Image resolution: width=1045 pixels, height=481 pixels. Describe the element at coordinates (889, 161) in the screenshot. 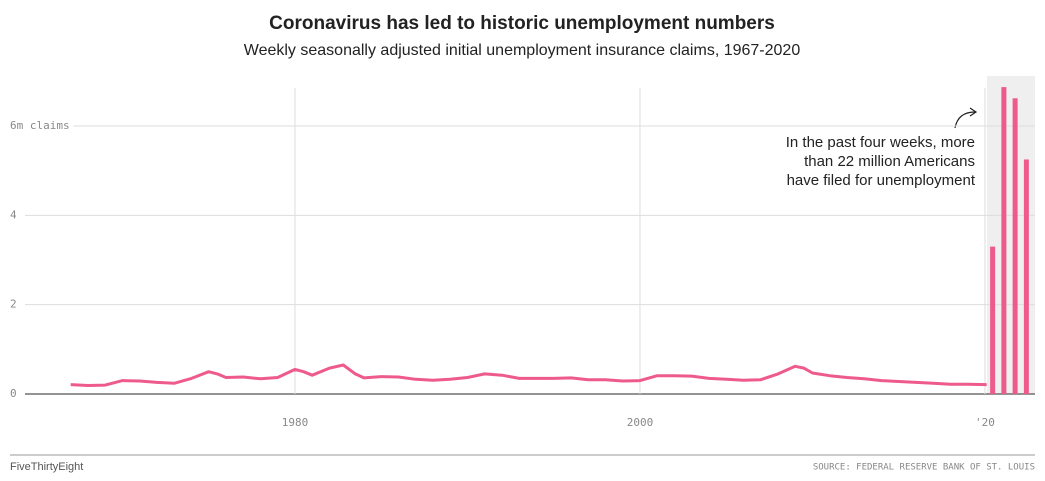

I see `annotation: than 22 million Americans` at that location.